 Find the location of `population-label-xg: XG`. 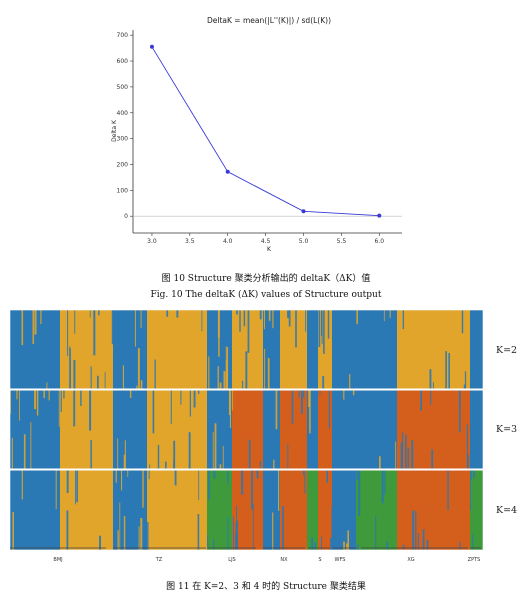

population-label-xg: XG is located at coordinates (411, 560).